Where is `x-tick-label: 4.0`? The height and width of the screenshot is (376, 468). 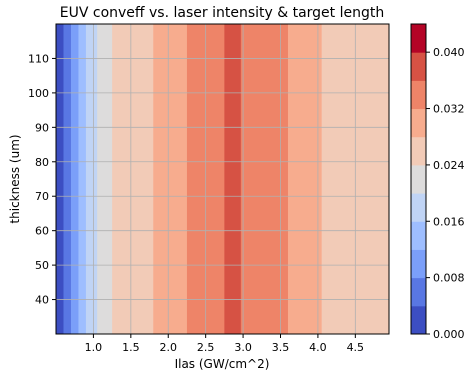
x-tick-label: 4.0 is located at coordinates (318, 347).